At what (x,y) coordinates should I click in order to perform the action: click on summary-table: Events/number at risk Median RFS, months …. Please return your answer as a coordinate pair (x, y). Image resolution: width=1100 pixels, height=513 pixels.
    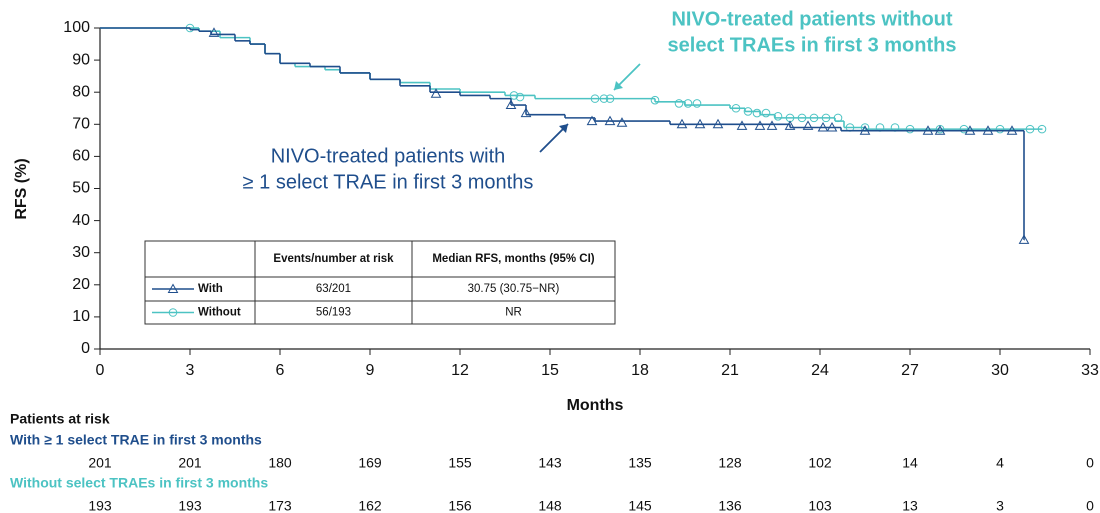
    Looking at the image, I should click on (380, 282).